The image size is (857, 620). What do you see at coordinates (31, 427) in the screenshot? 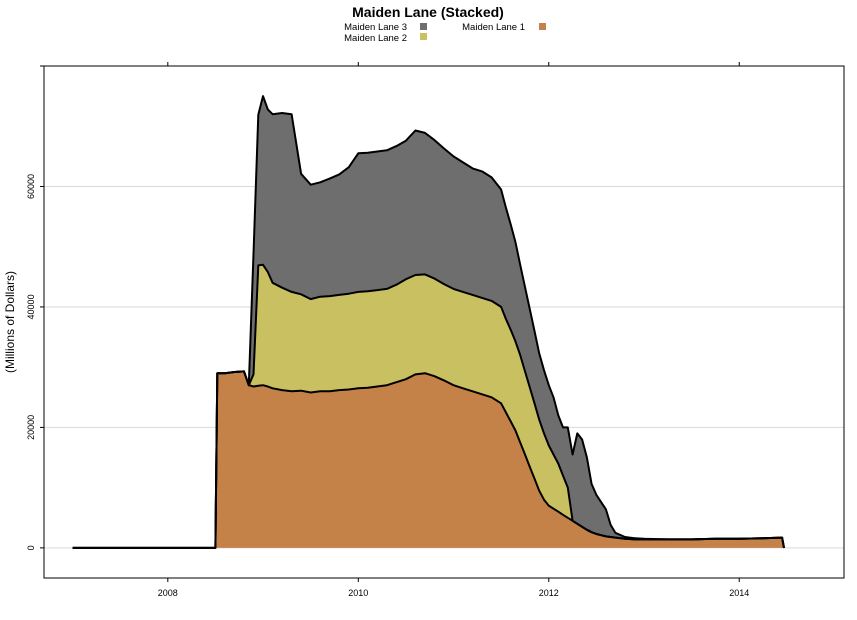
I see `y-tick-label: 20000` at bounding box center [31, 427].